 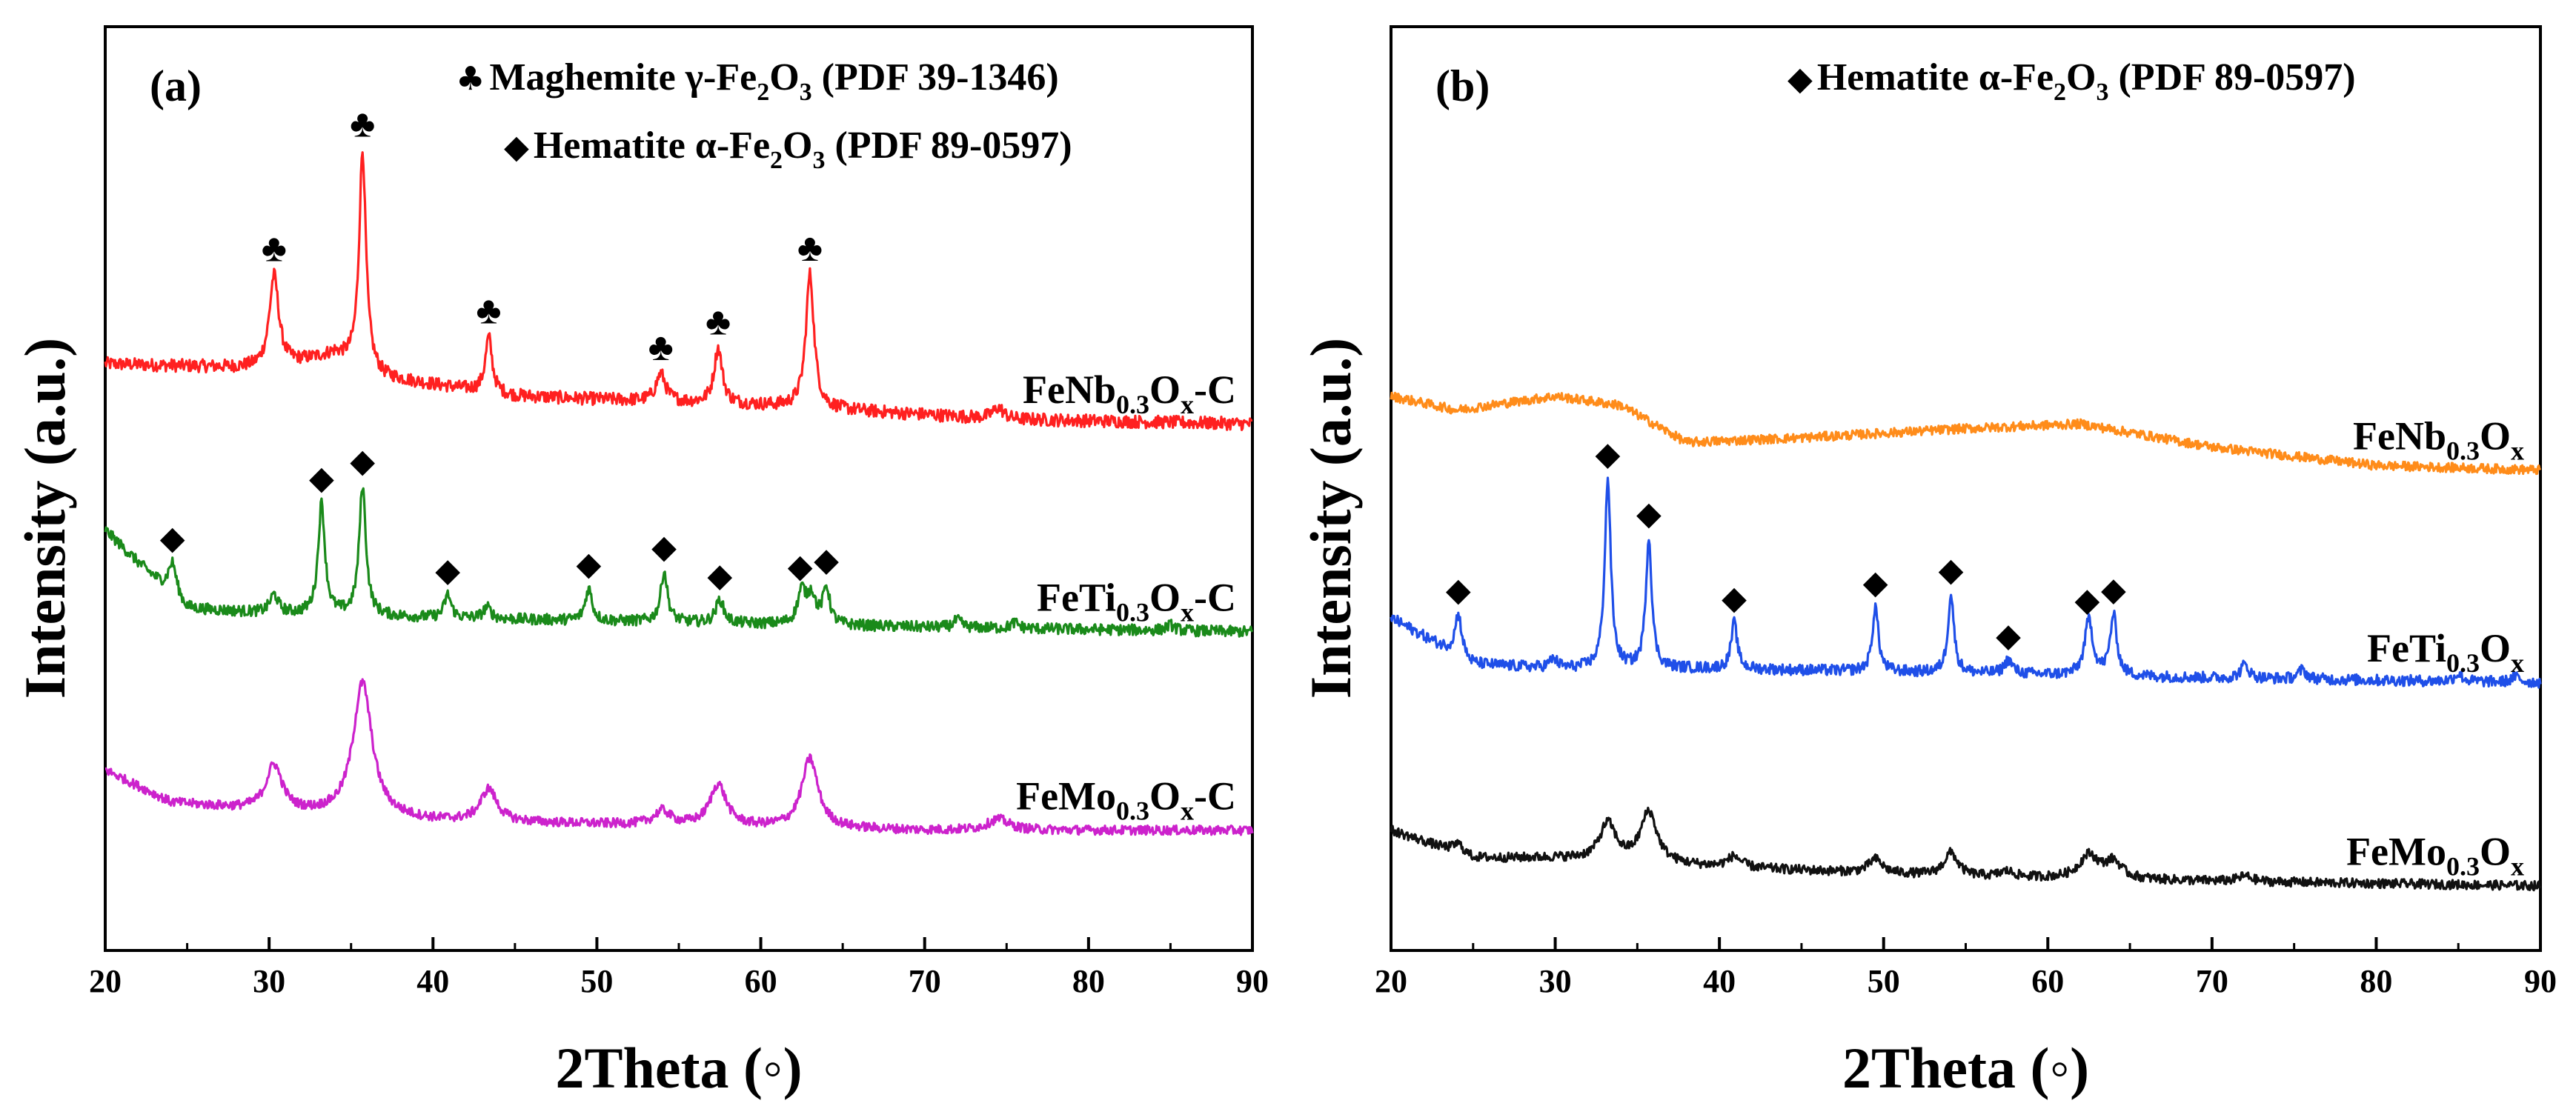 I want to click on x-tick-label: 60, so click(x=2047, y=981).